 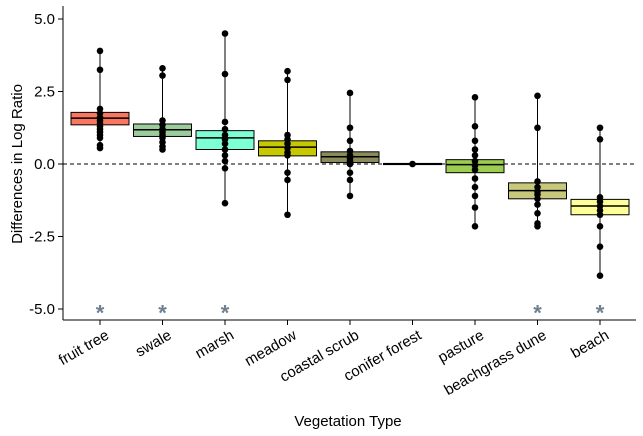 What do you see at coordinates (42, 309) in the screenshot?
I see `y-tick-label: -5.0` at bounding box center [42, 309].